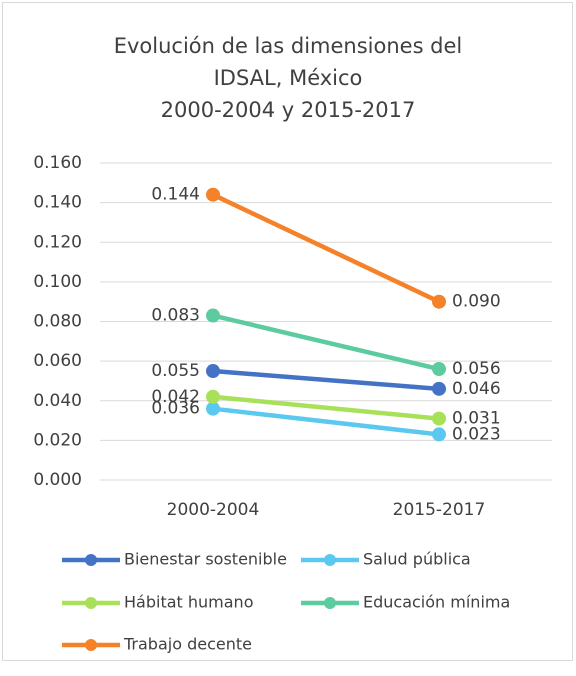 The height and width of the screenshot is (676, 576). I want to click on legend-label: Educación mínima, so click(436, 602).